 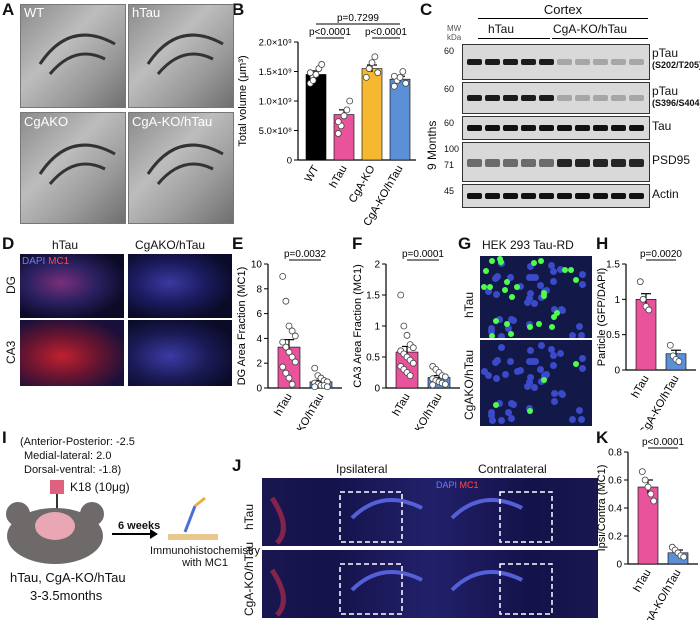 What do you see at coordinates (514, 38) in the screenshot?
I see `group-line-htau` at bounding box center [514, 38].